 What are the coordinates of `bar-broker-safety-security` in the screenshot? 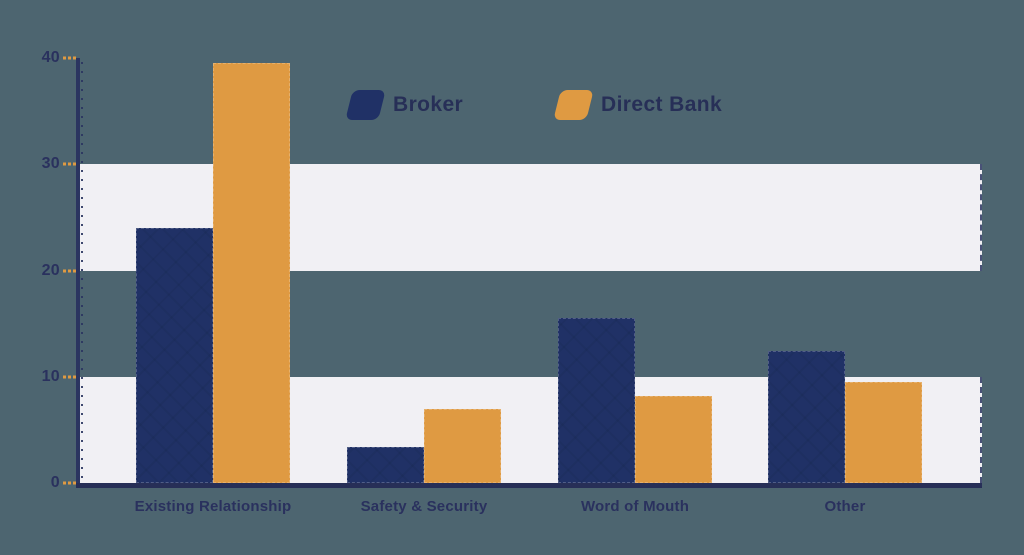 It's located at (385, 464).